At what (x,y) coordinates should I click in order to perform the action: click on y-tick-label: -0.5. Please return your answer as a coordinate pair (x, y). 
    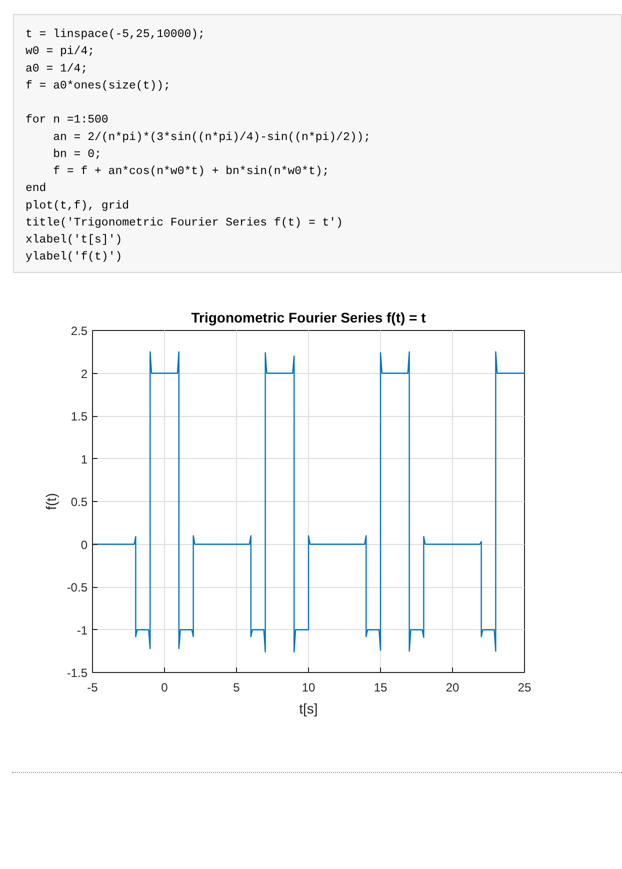
    Looking at the image, I should click on (77, 587).